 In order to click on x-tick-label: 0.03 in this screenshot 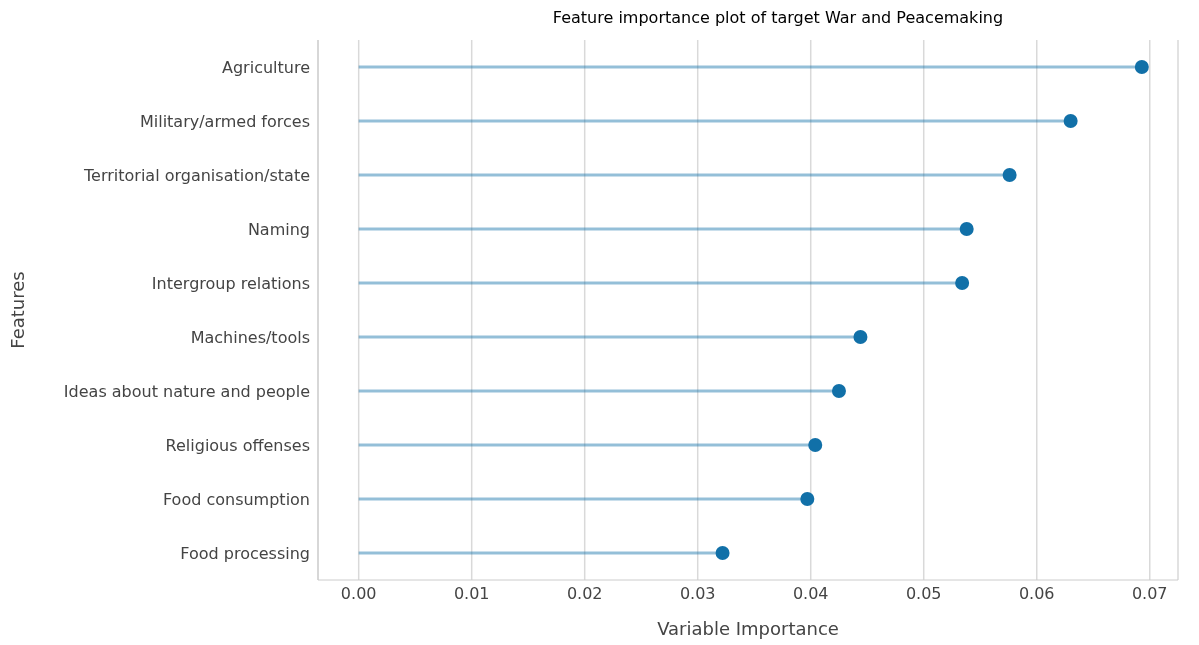, I will do `click(697, 594)`.